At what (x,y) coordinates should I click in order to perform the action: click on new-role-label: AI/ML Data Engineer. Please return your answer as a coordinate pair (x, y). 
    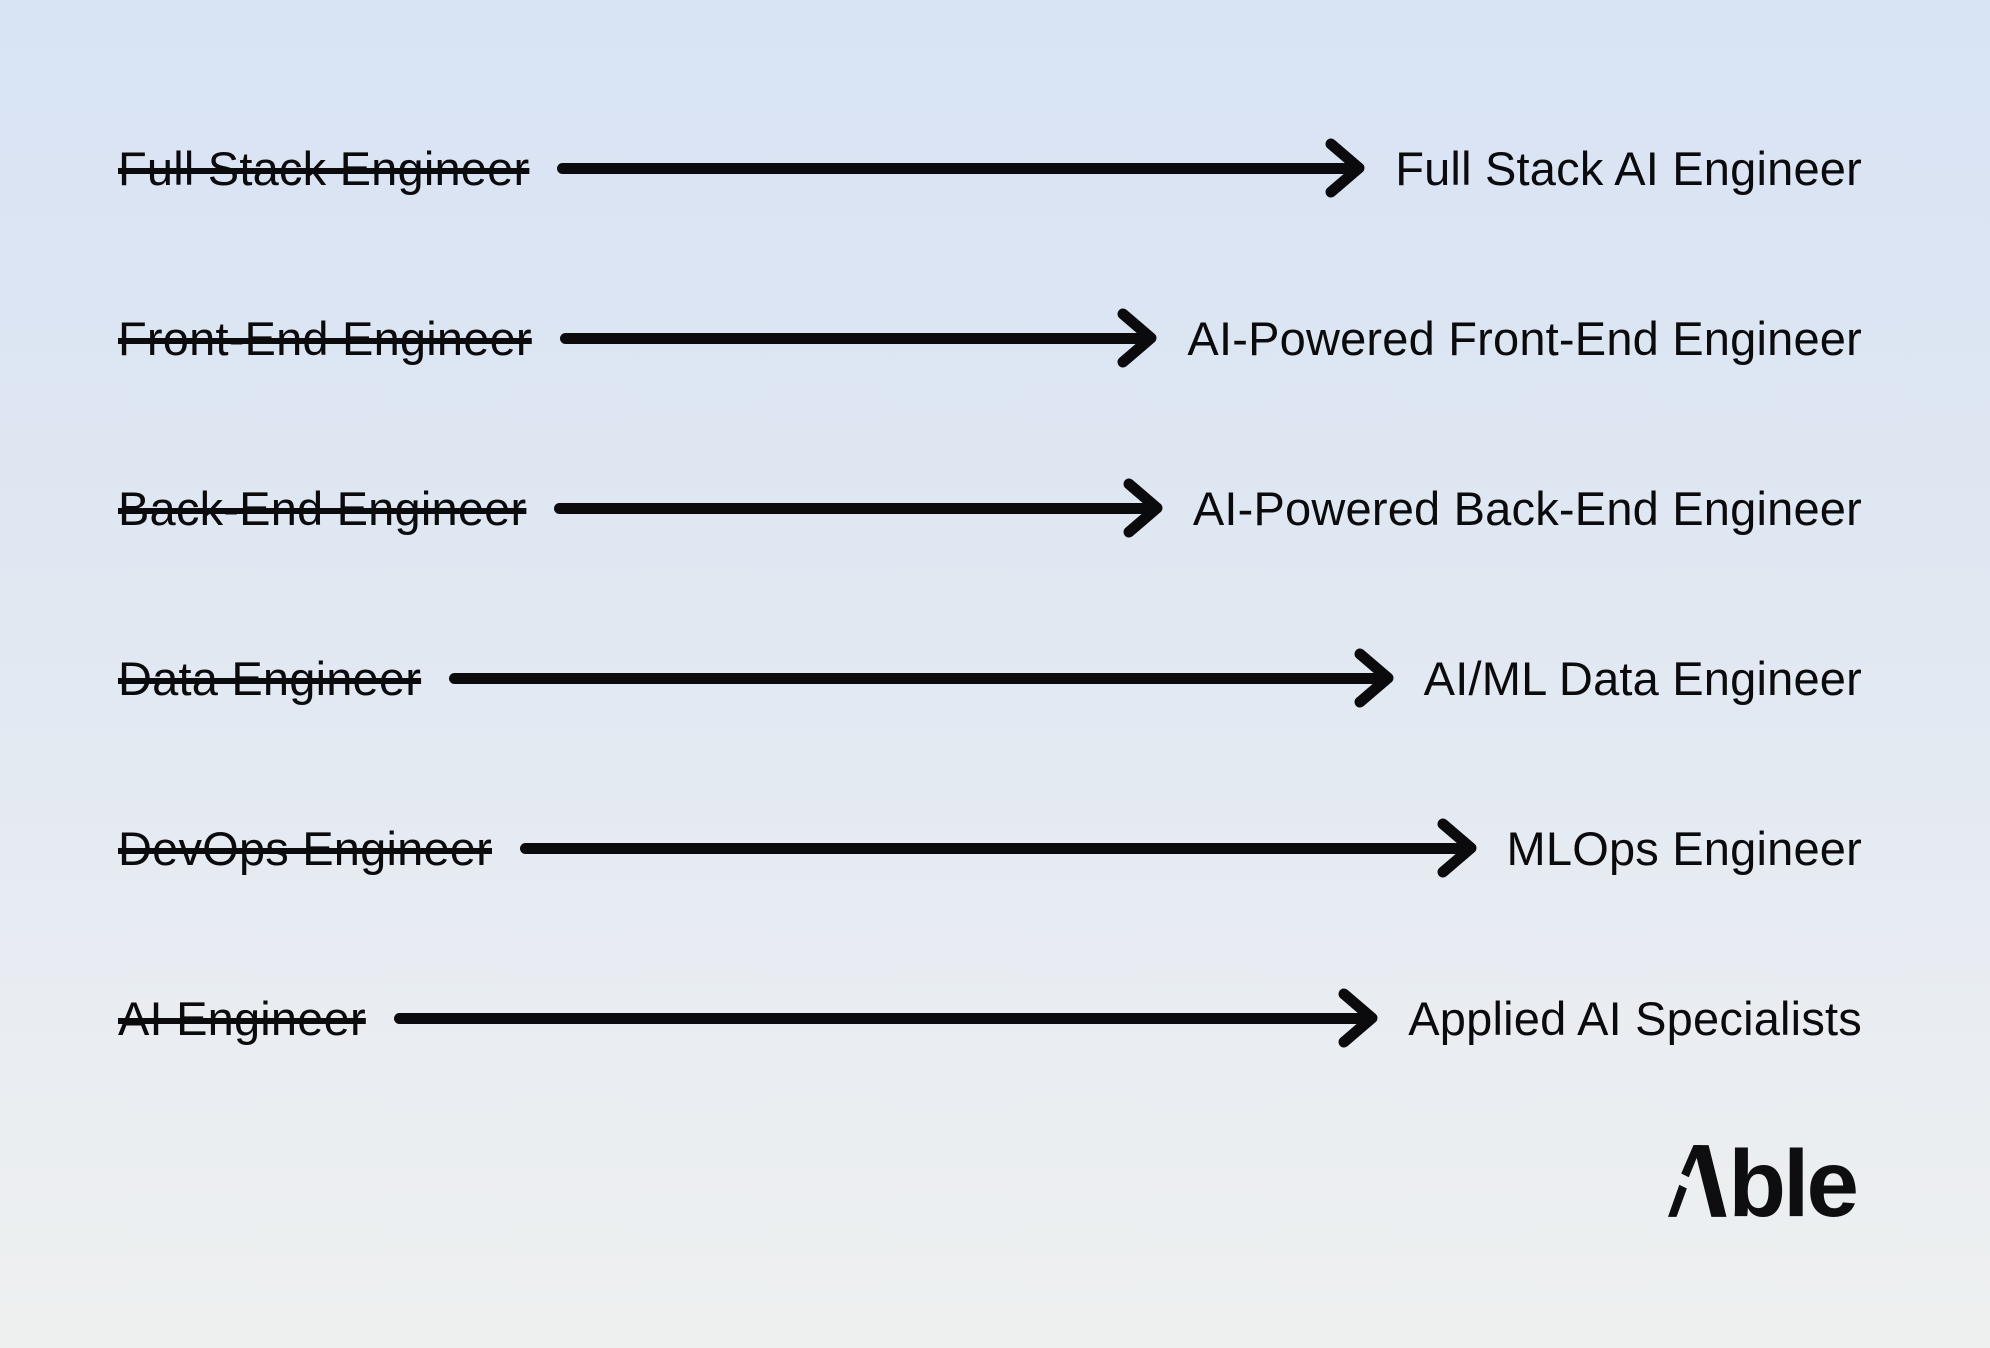
    Looking at the image, I should click on (1642, 678).